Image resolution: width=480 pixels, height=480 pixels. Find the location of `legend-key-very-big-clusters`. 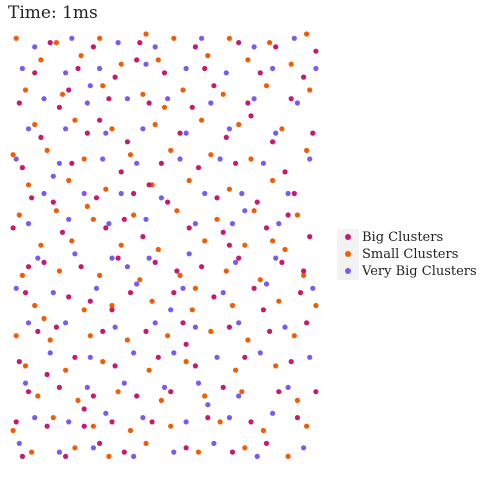

legend-key-very-big-clusters is located at coordinates (348, 271).